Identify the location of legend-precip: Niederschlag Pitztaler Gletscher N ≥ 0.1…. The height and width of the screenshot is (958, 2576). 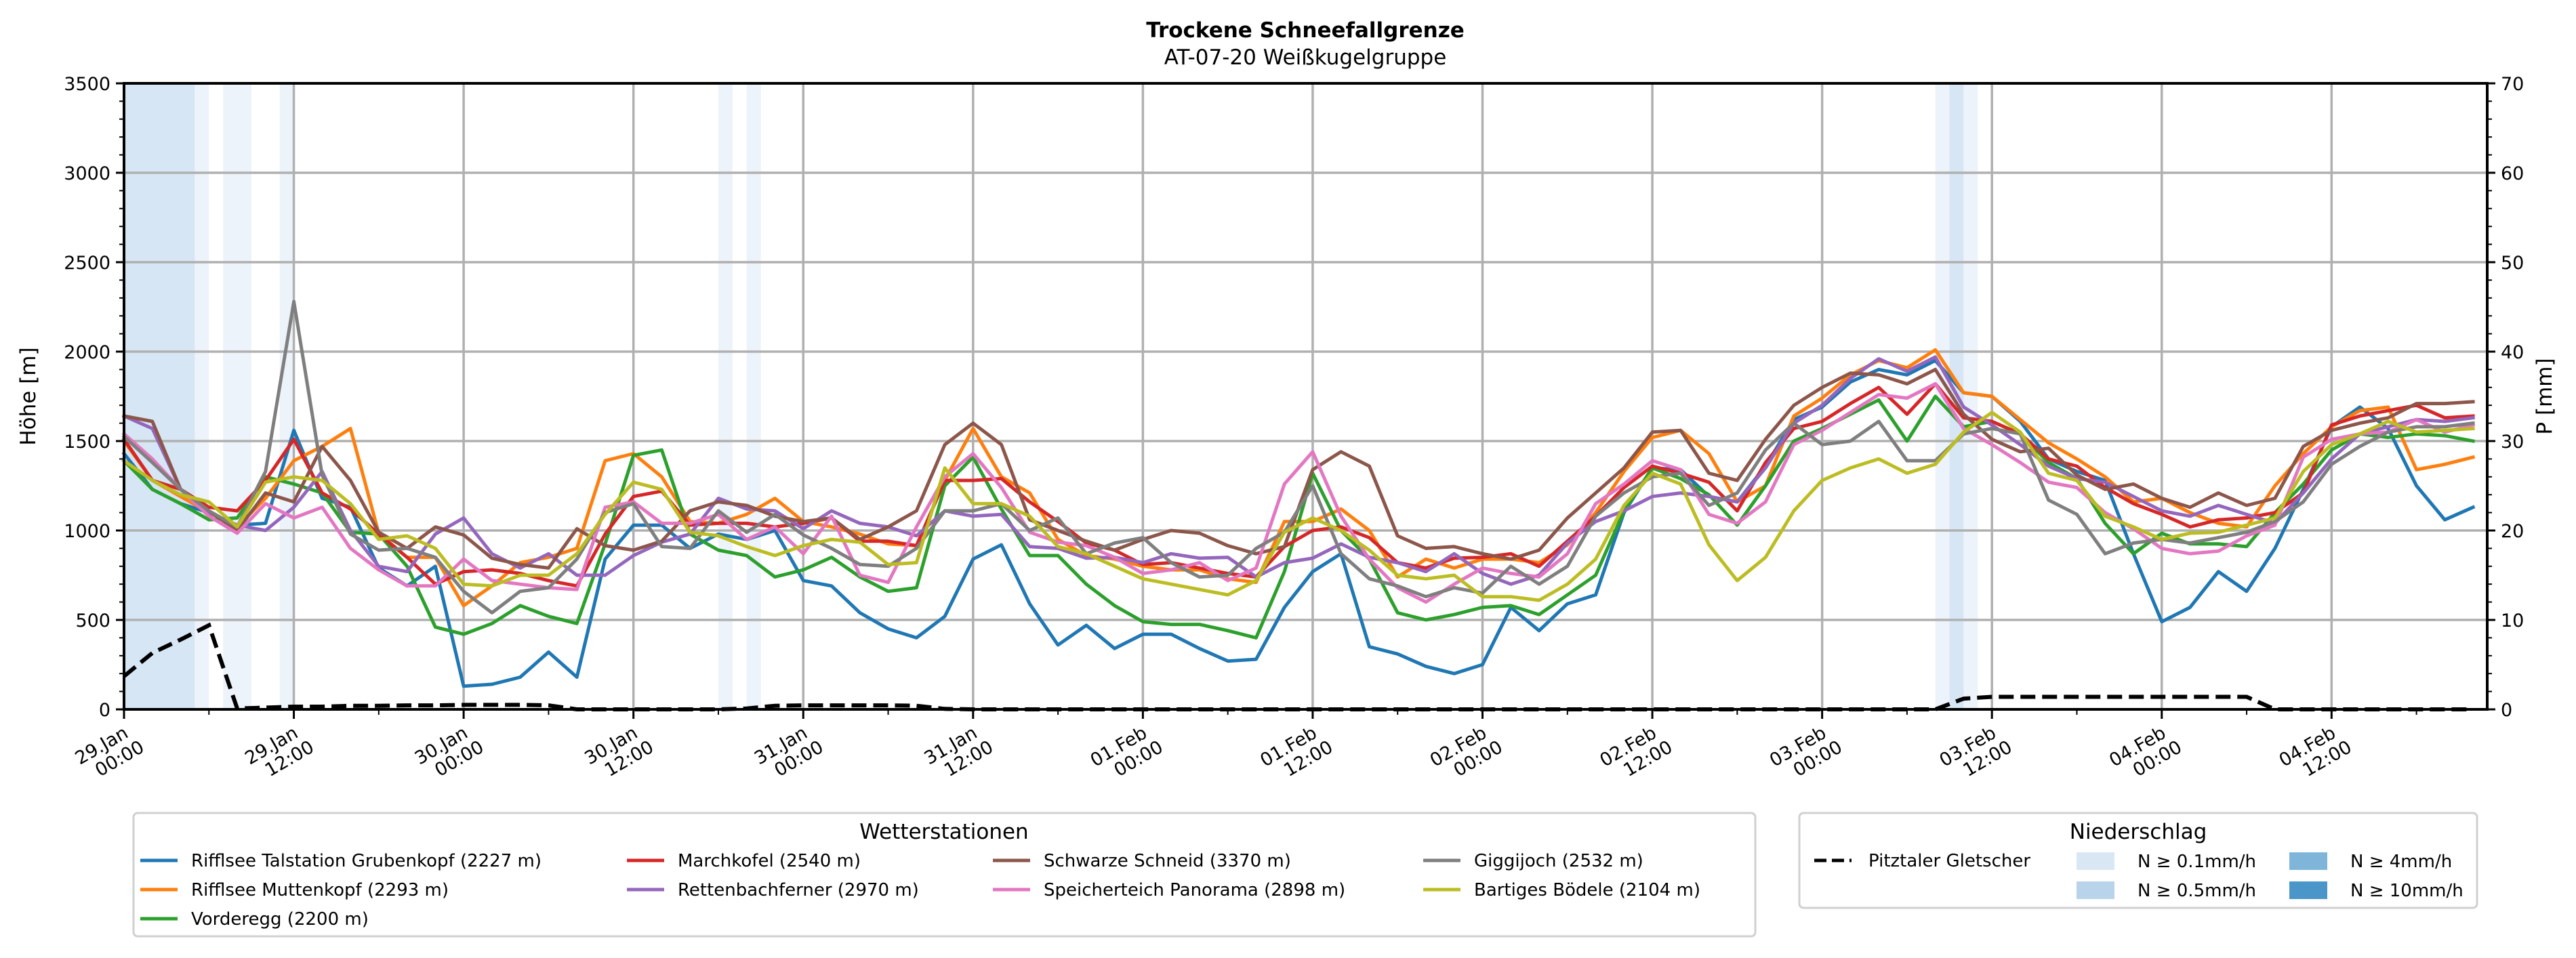
(2138, 860).